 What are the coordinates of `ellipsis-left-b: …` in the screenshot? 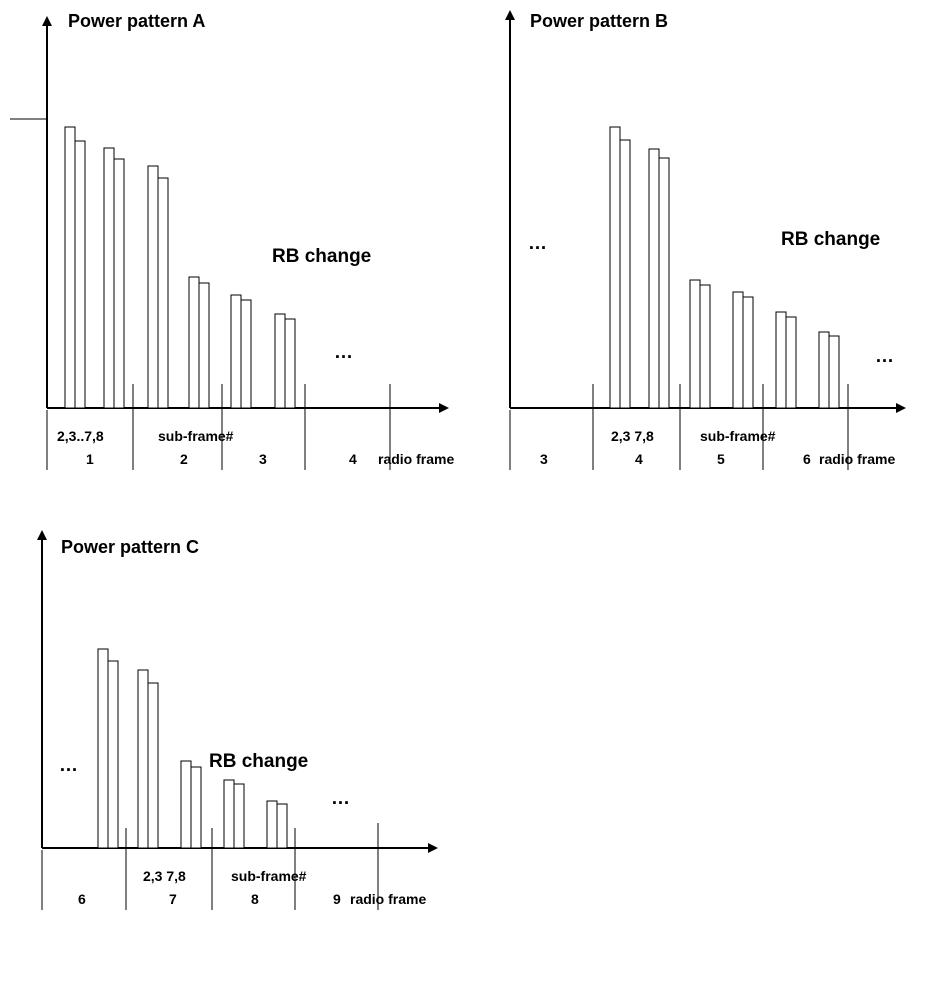 It's located at (537, 243).